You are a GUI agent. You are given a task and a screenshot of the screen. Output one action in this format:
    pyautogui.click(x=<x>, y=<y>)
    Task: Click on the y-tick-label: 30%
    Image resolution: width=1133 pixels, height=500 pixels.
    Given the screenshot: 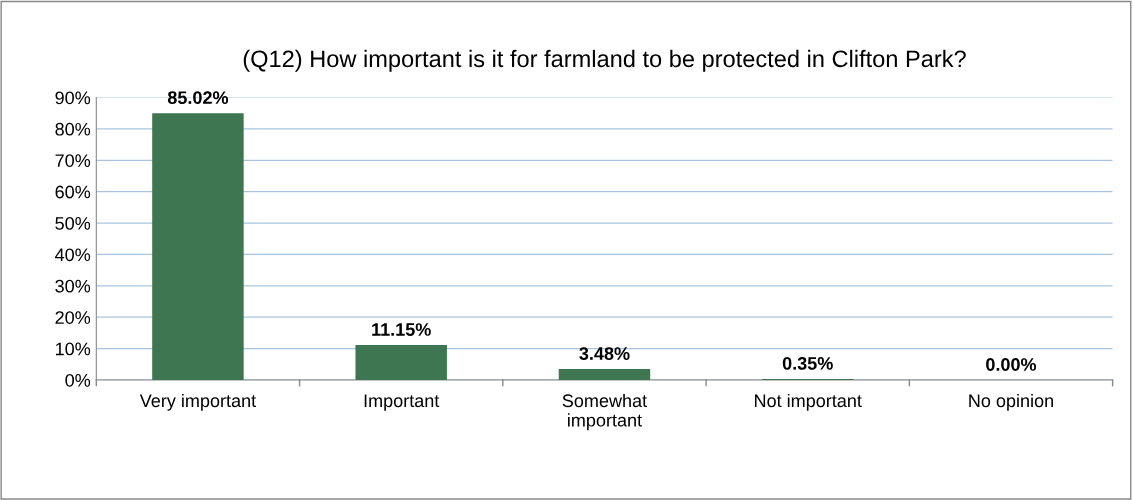 What is the action you would take?
    pyautogui.click(x=73, y=286)
    